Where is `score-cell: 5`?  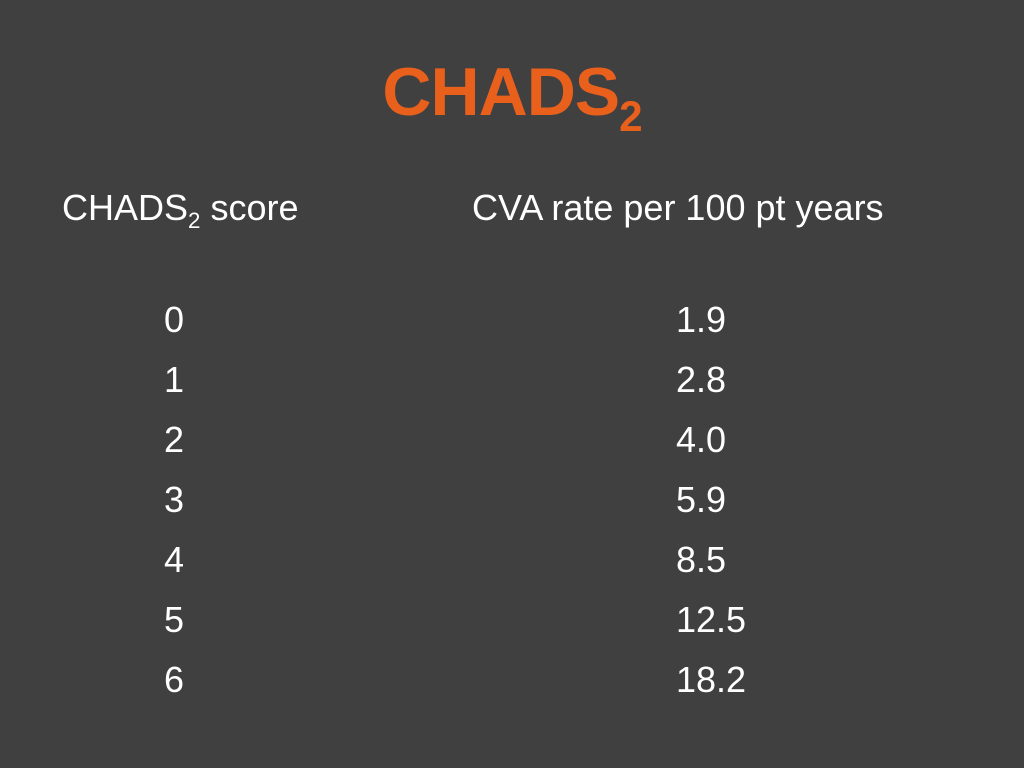 score-cell: 5 is located at coordinates (174, 619).